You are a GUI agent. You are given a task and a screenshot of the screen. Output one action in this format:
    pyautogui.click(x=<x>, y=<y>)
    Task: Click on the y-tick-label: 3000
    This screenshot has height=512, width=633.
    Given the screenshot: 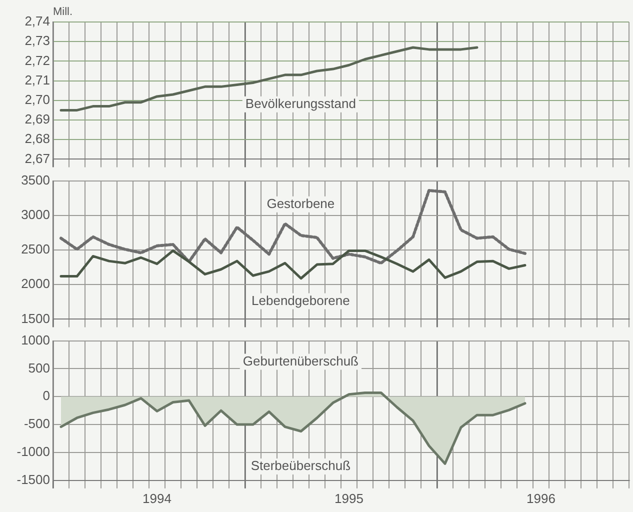 What is the action you would take?
    pyautogui.click(x=35, y=214)
    